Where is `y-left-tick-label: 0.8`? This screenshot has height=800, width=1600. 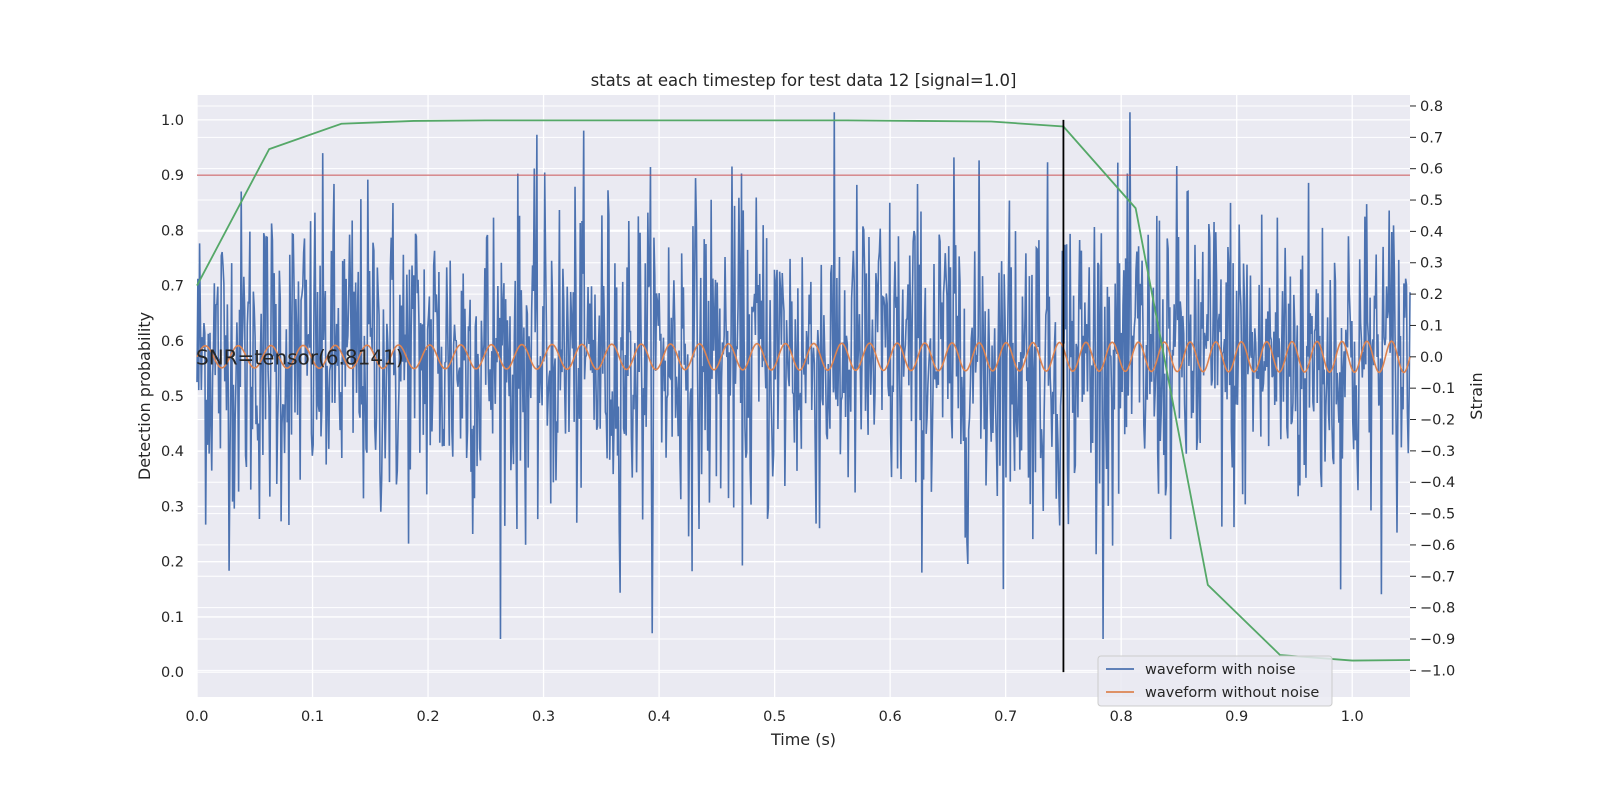
y-left-tick-label: 0.8 is located at coordinates (172, 231).